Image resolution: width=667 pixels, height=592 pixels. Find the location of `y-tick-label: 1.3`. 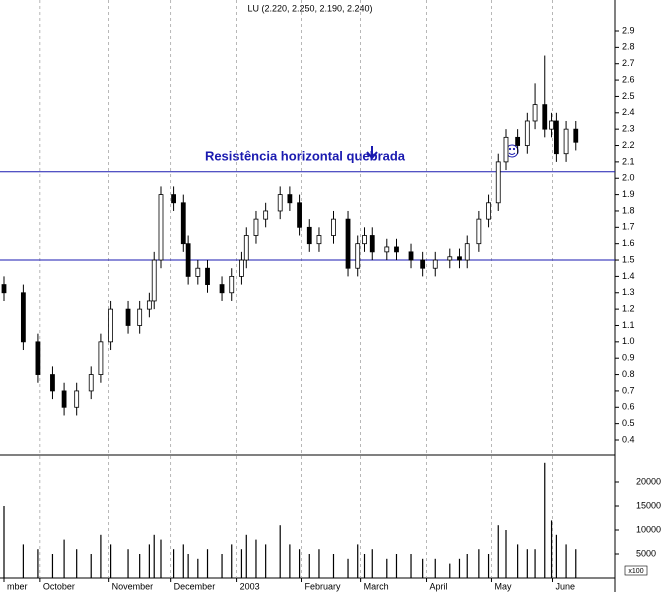

y-tick-label: 1.3 is located at coordinates (628, 292).